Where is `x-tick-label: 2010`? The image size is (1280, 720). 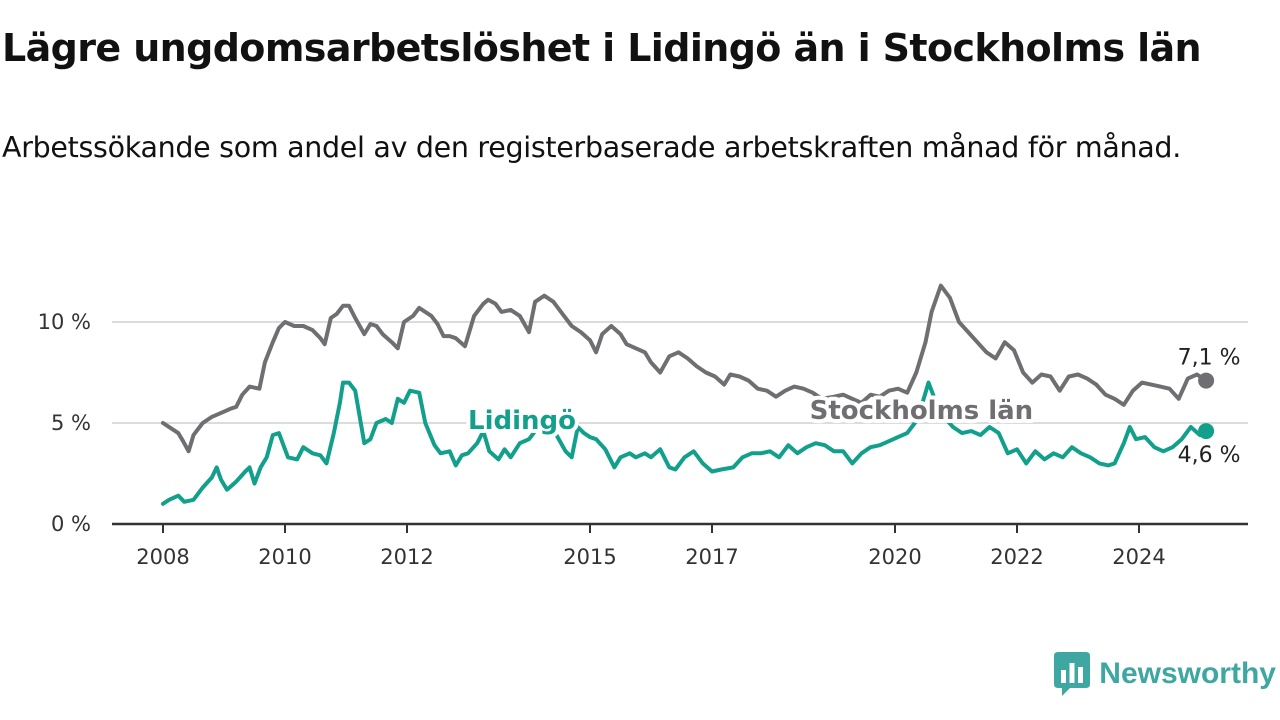 x-tick-label: 2010 is located at coordinates (284, 557).